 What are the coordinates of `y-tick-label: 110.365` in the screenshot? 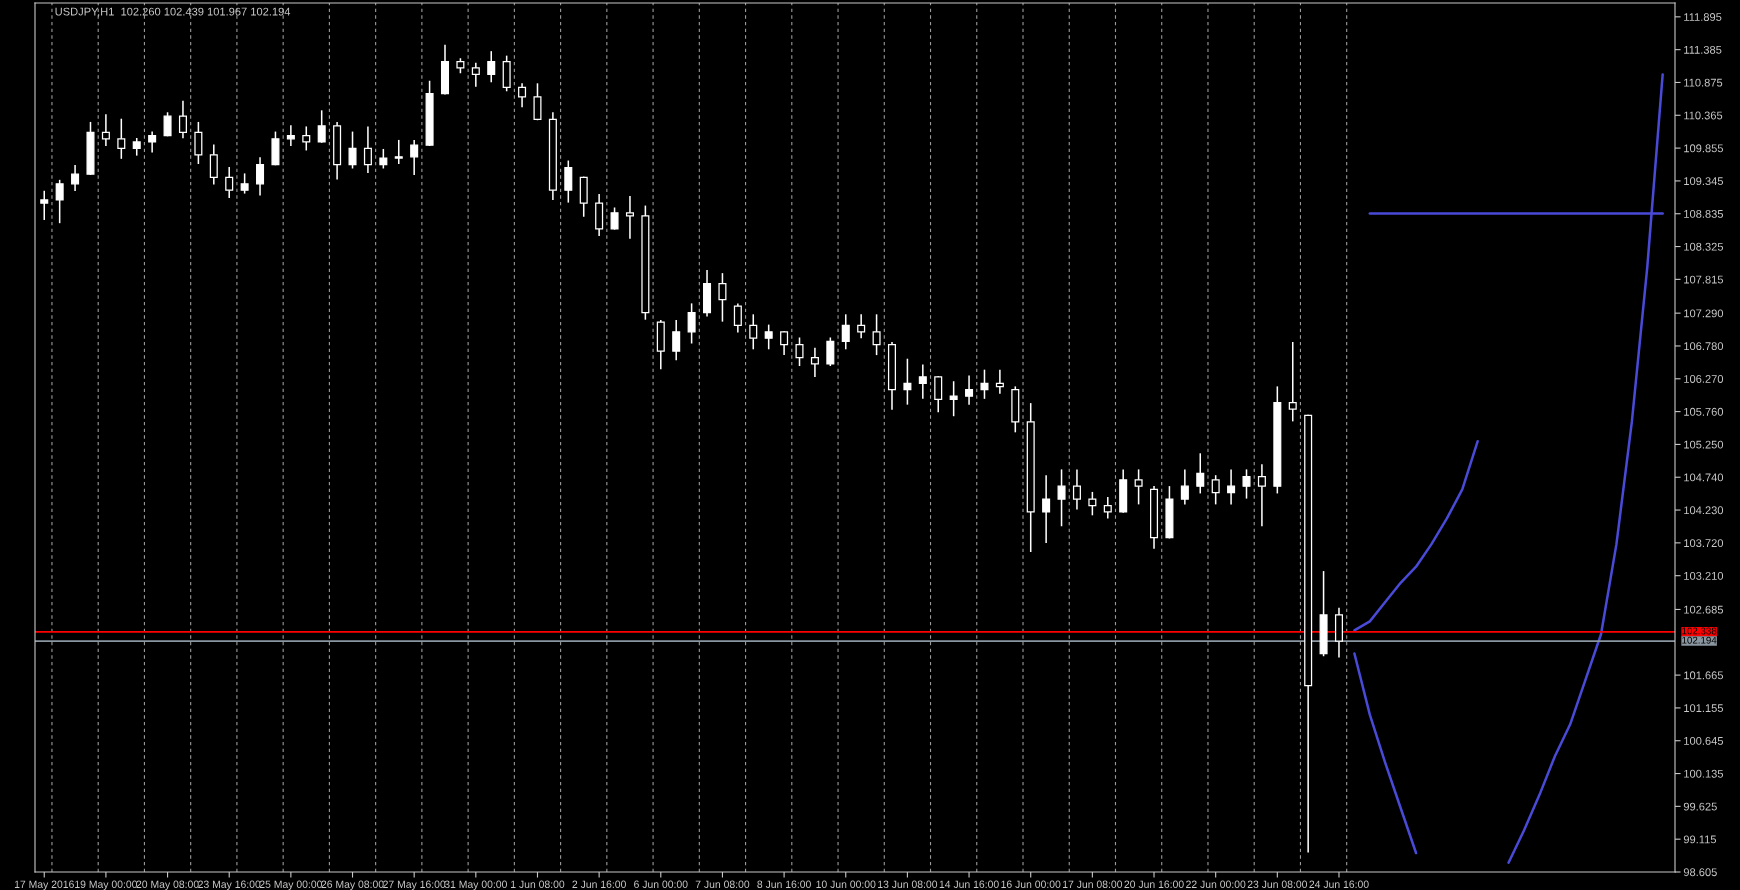 It's located at (1703, 115).